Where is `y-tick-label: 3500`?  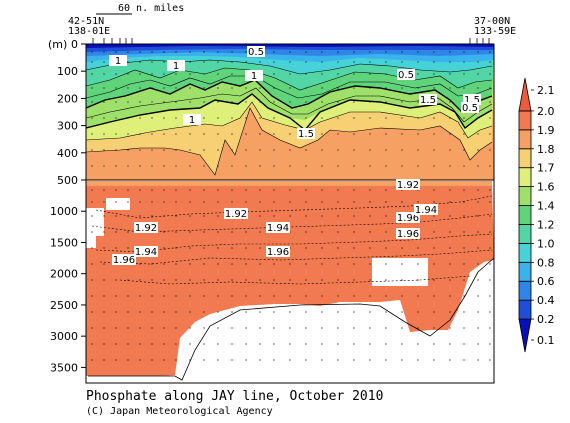
y-tick-label: 3500 is located at coordinates (64, 367).